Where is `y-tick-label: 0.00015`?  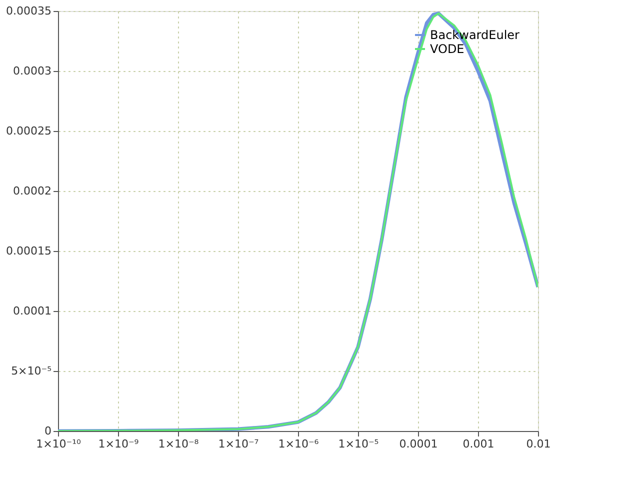
y-tick-label: 0.00015 is located at coordinates (29, 251).